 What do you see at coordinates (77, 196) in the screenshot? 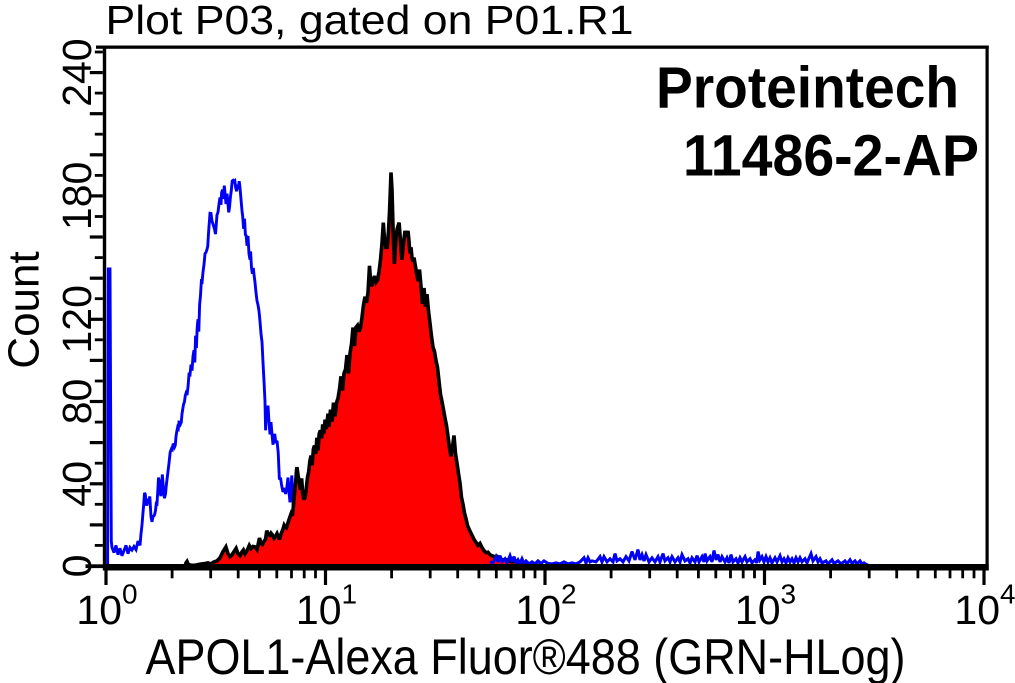
I see `svg-text: 180` at bounding box center [77, 196].